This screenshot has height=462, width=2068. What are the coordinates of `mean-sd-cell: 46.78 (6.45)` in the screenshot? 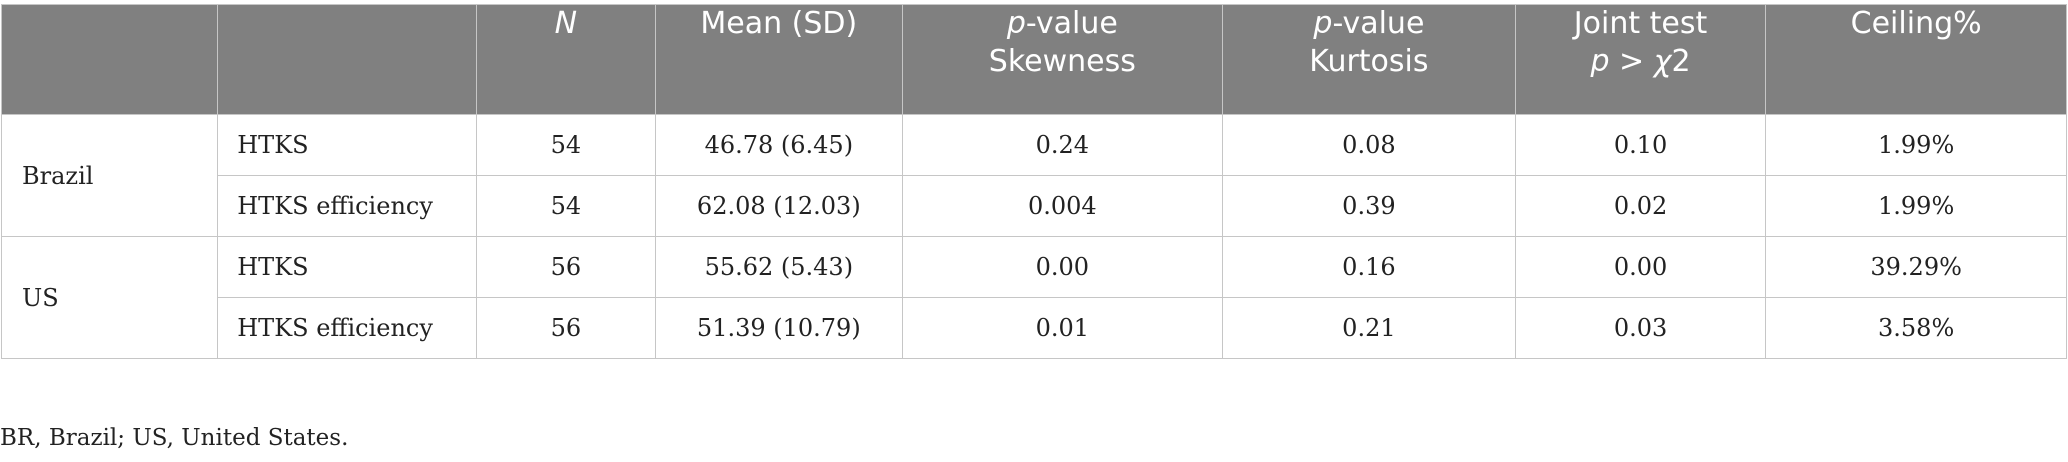 It's located at (779, 145).